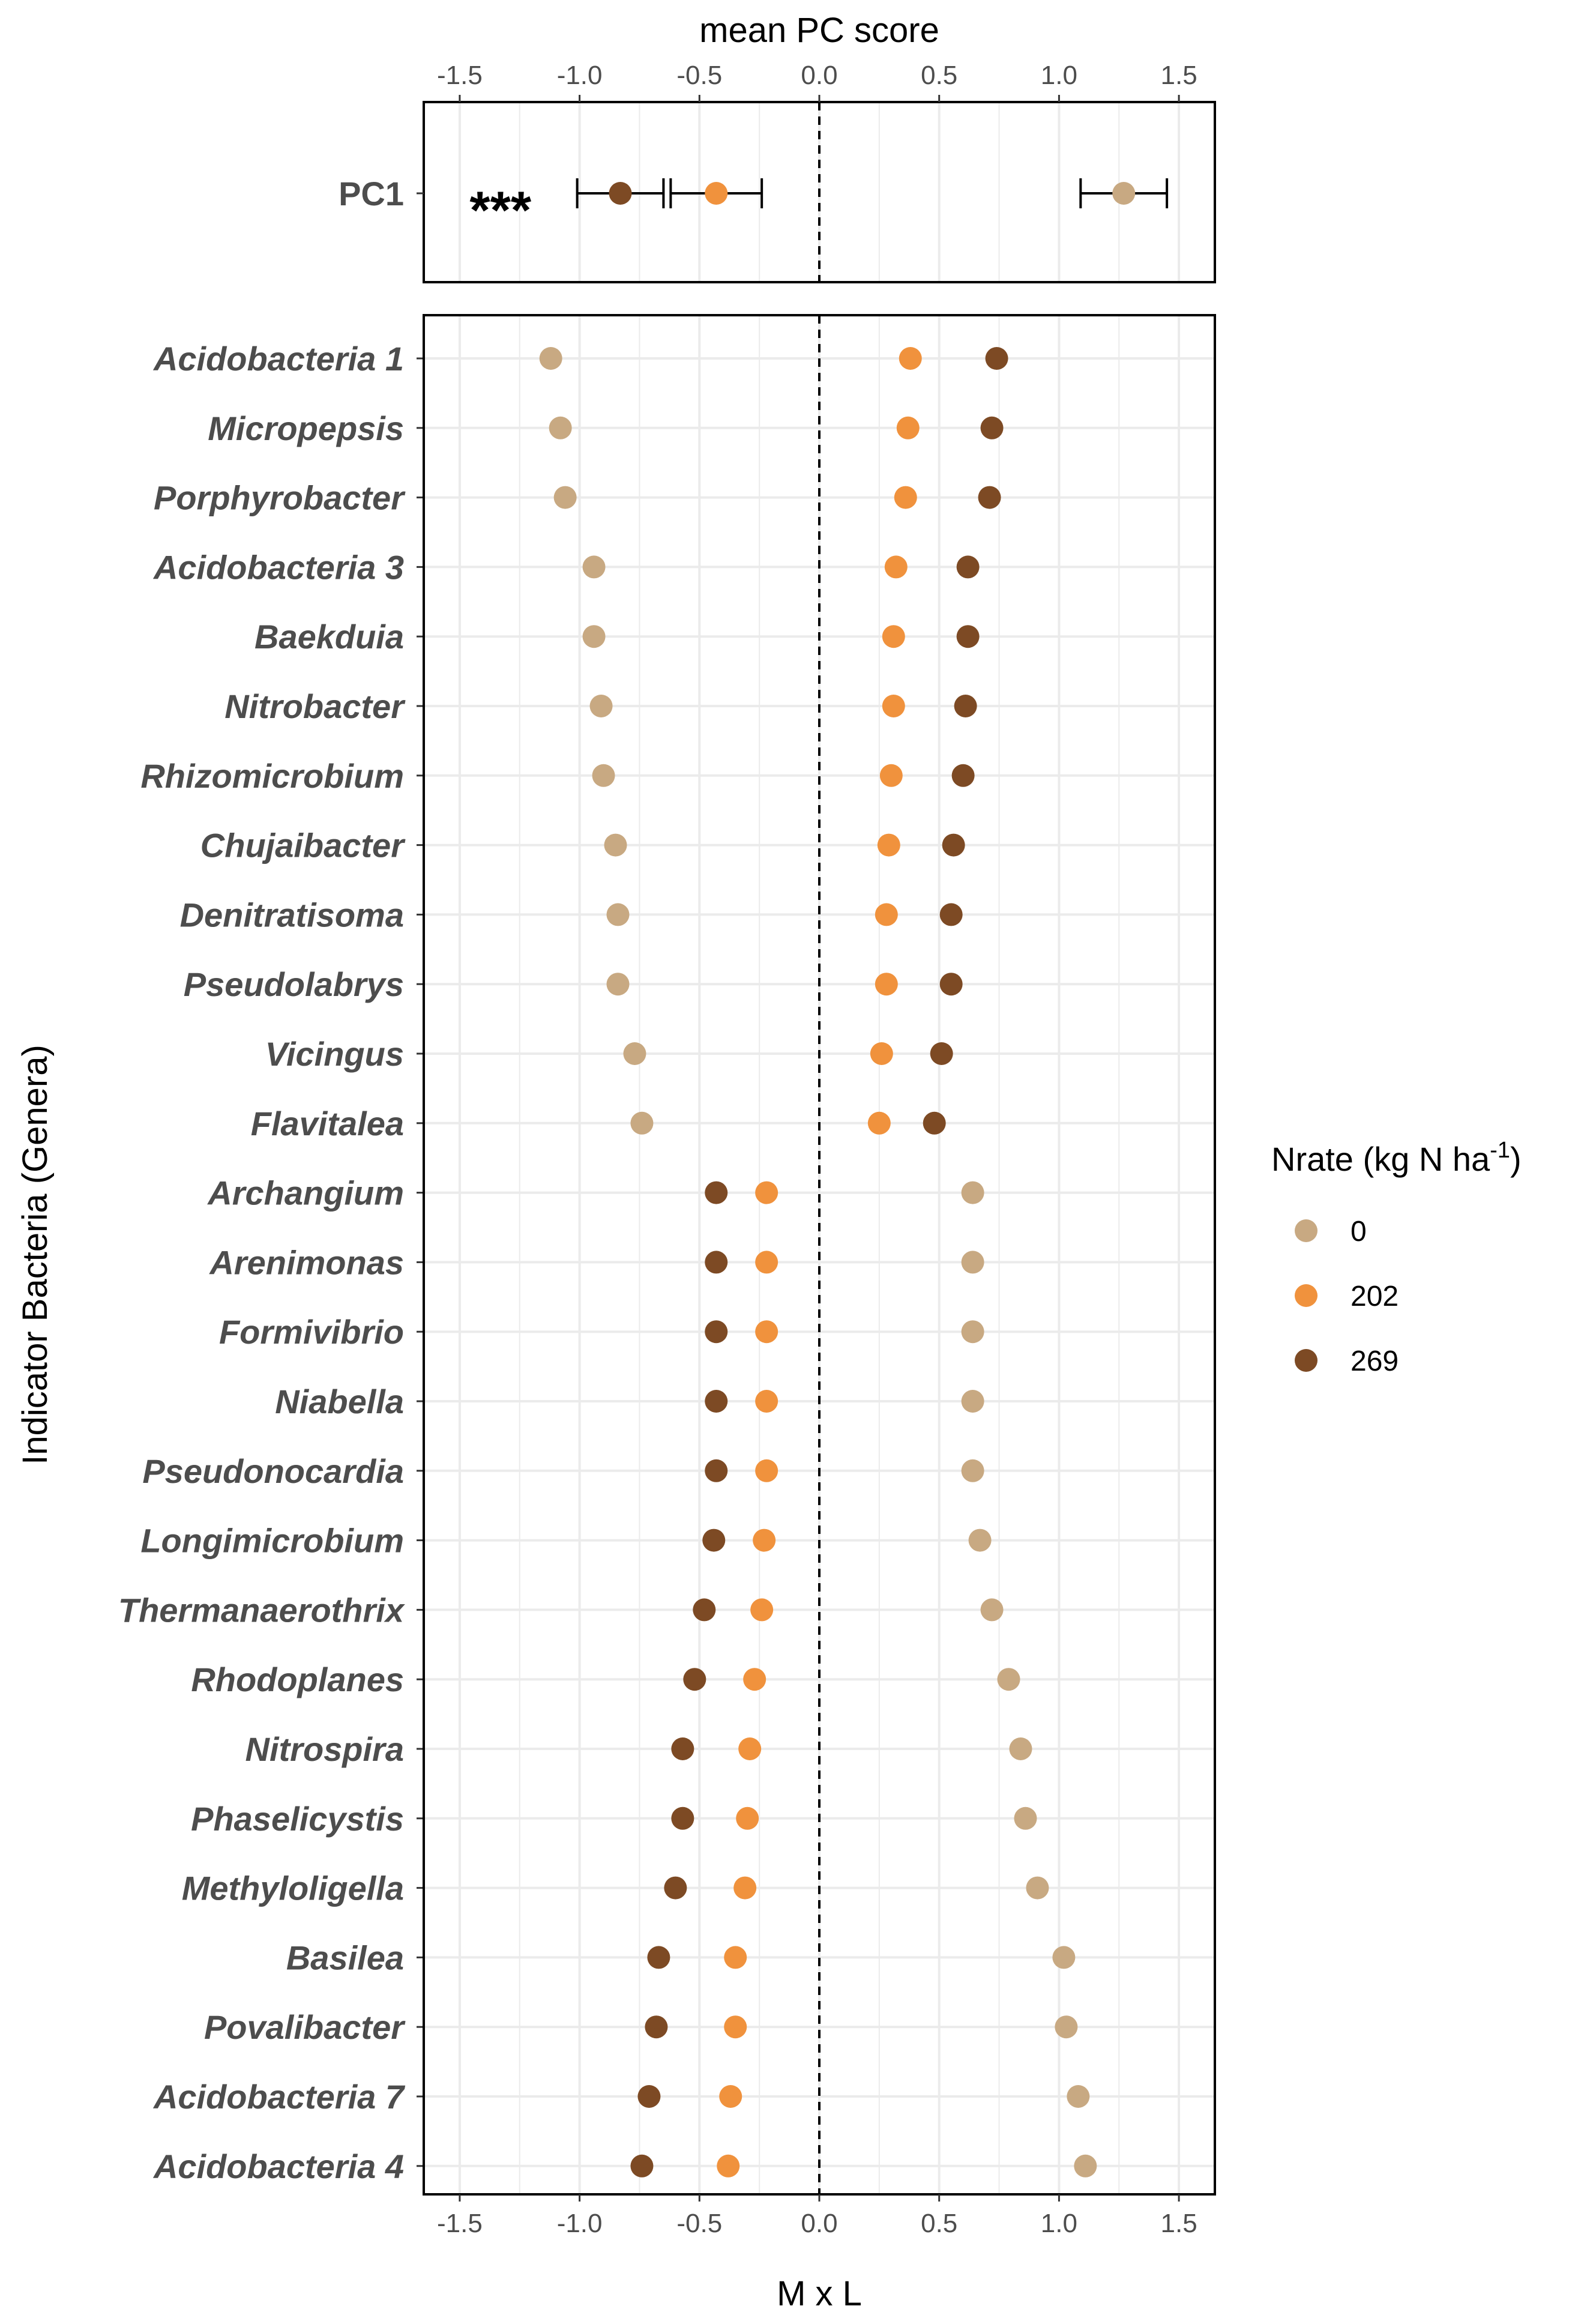  What do you see at coordinates (329, 637) in the screenshot?
I see `genus-label-baekduia: Baekduia` at bounding box center [329, 637].